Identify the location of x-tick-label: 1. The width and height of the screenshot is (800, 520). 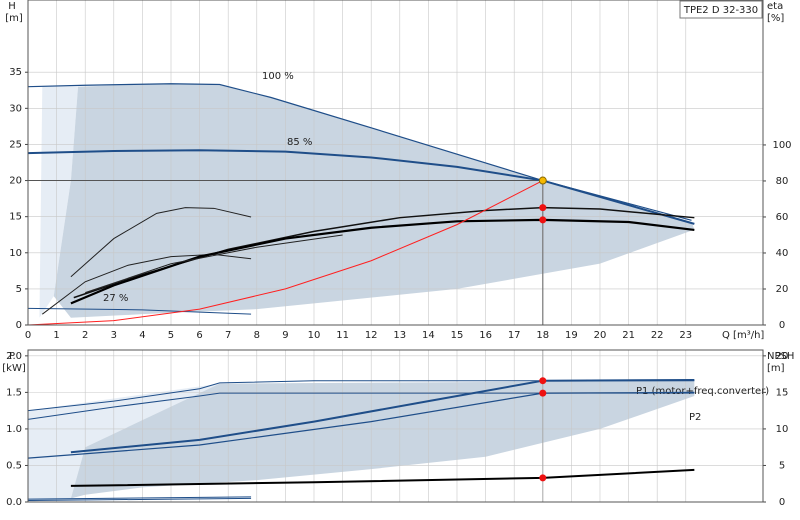
(56, 335).